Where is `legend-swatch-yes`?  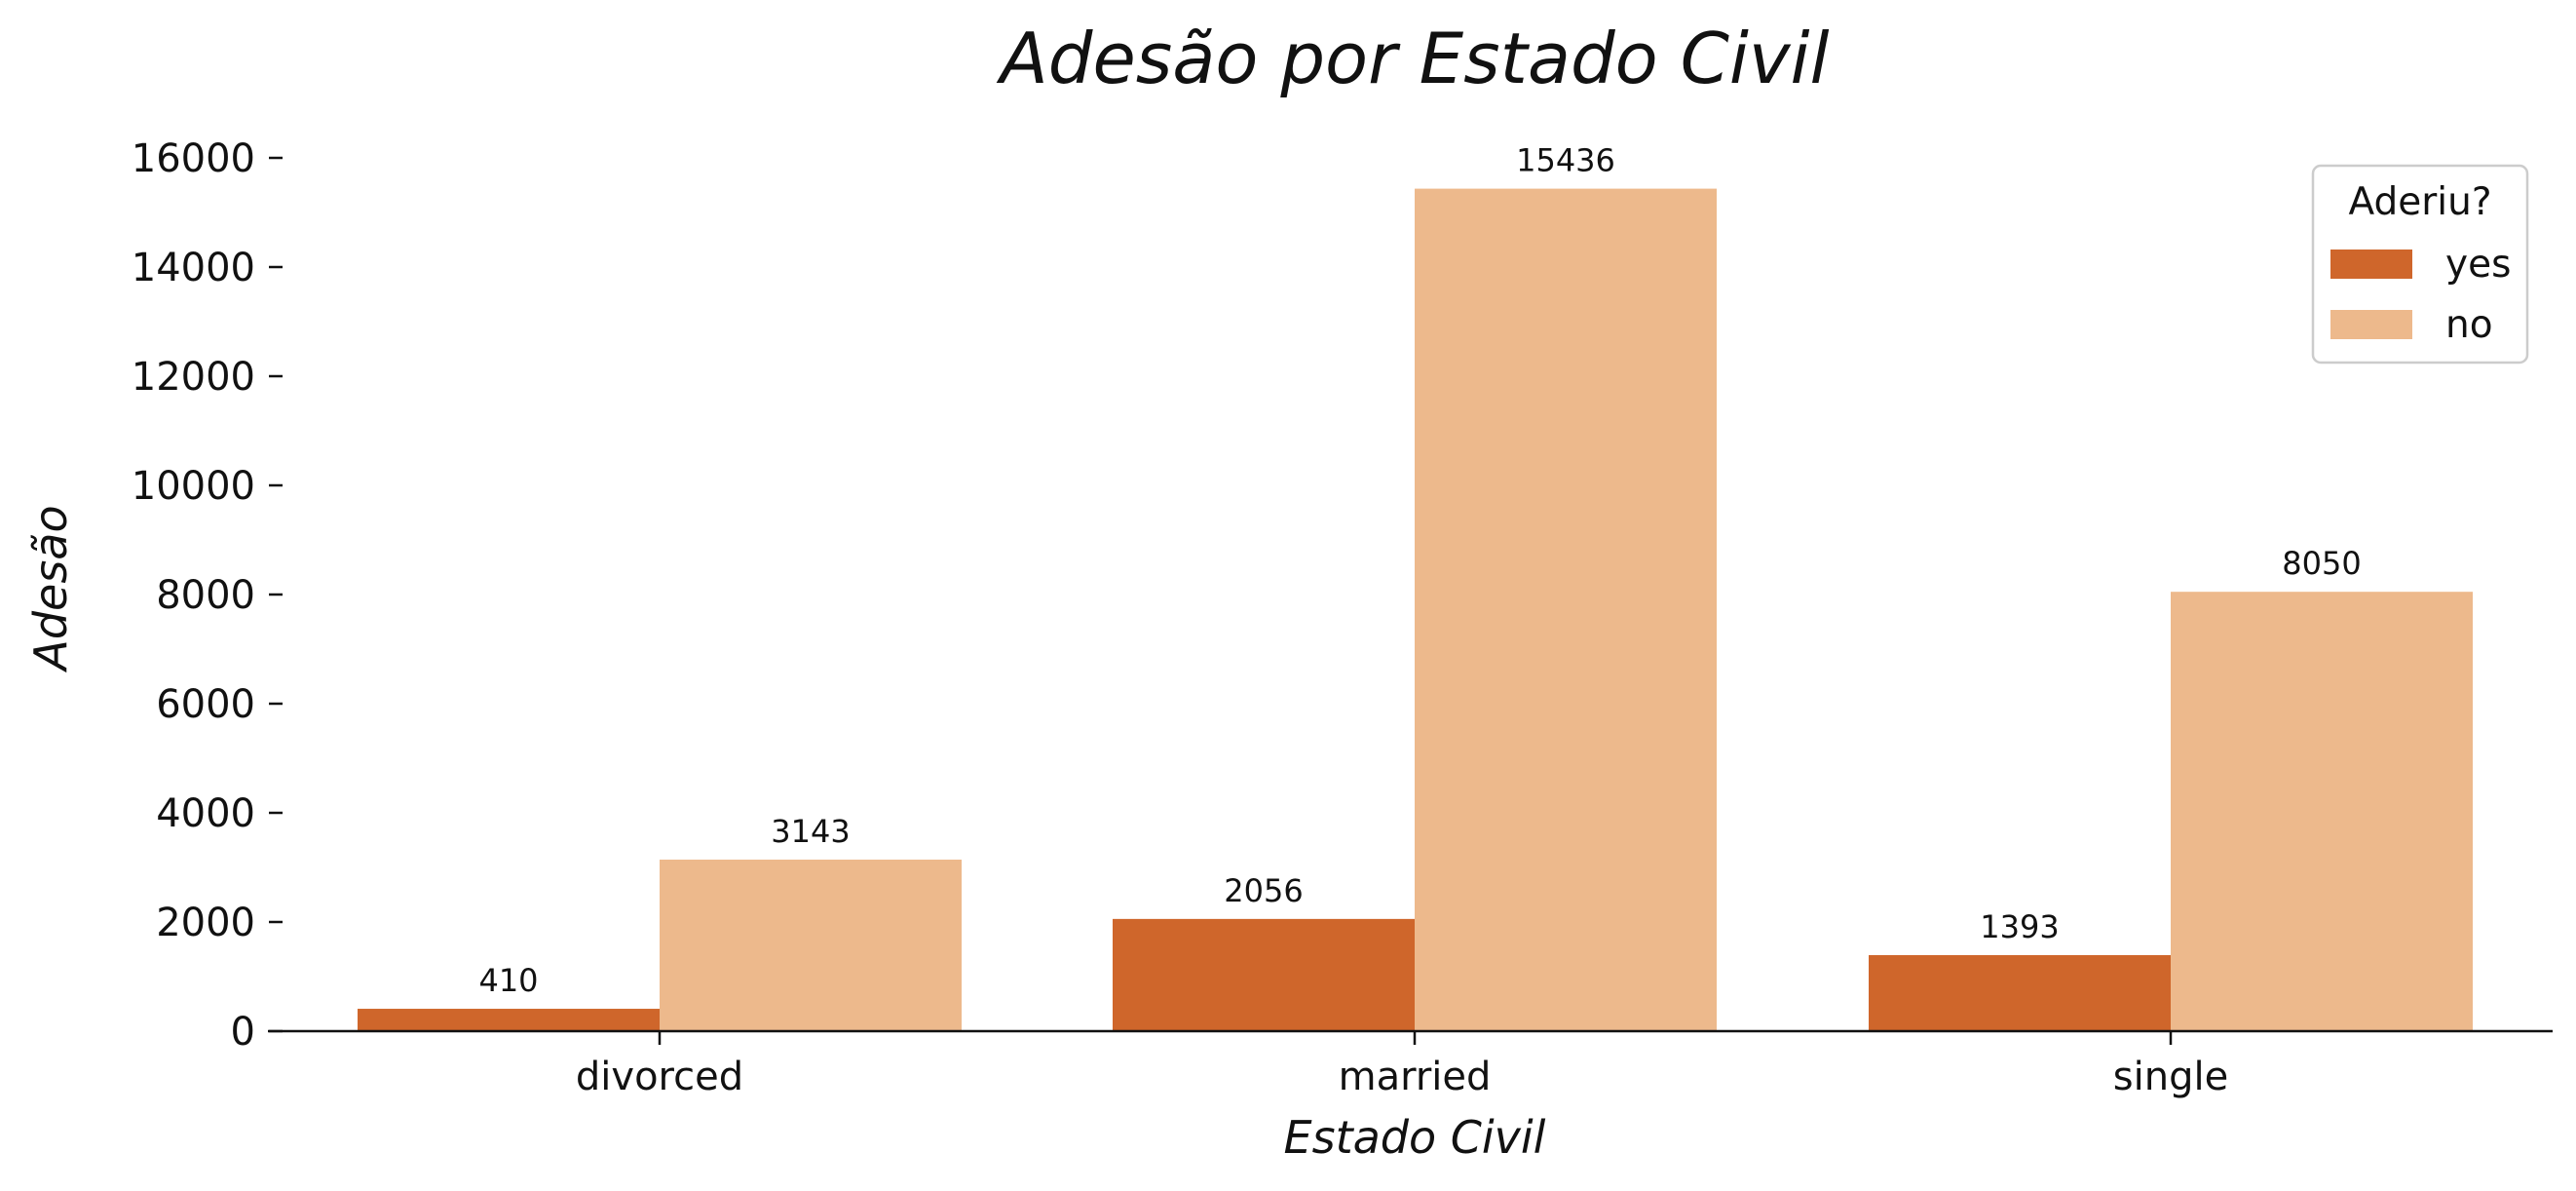 legend-swatch-yes is located at coordinates (2371, 265).